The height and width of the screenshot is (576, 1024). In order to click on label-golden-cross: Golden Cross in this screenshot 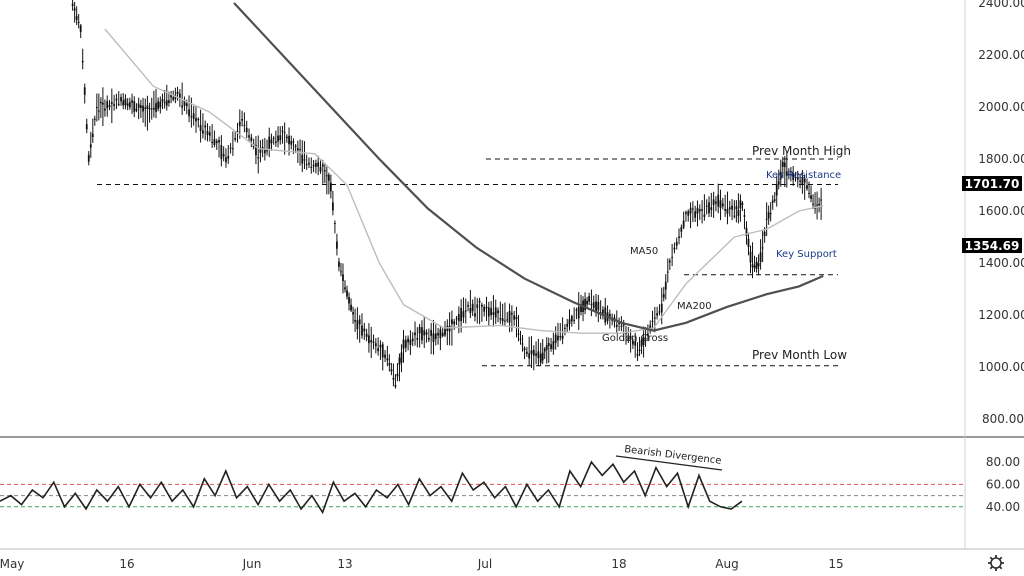, I will do `click(635, 338)`.